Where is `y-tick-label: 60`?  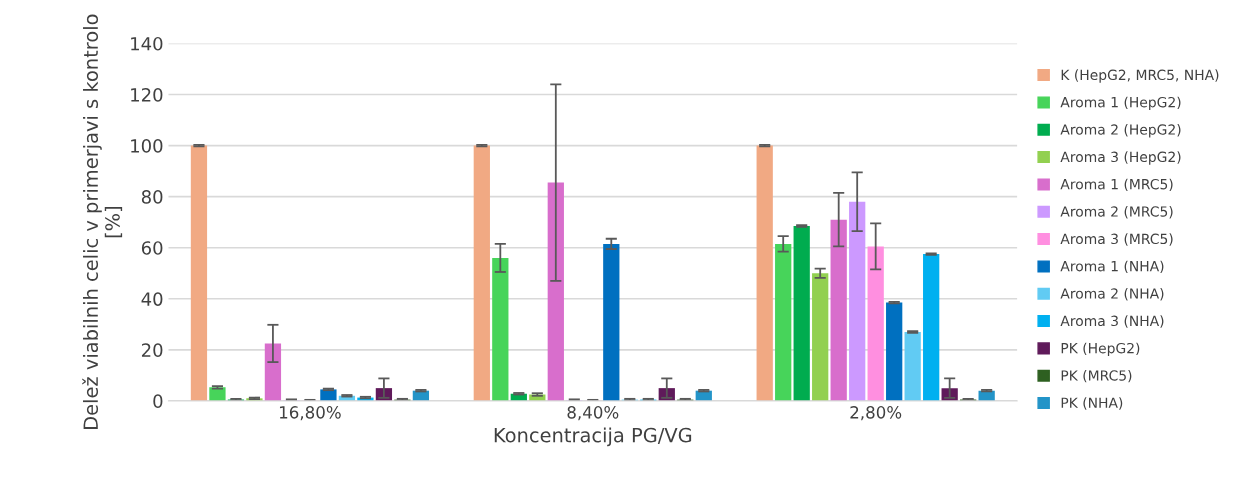 y-tick-label: 60 is located at coordinates (152, 248).